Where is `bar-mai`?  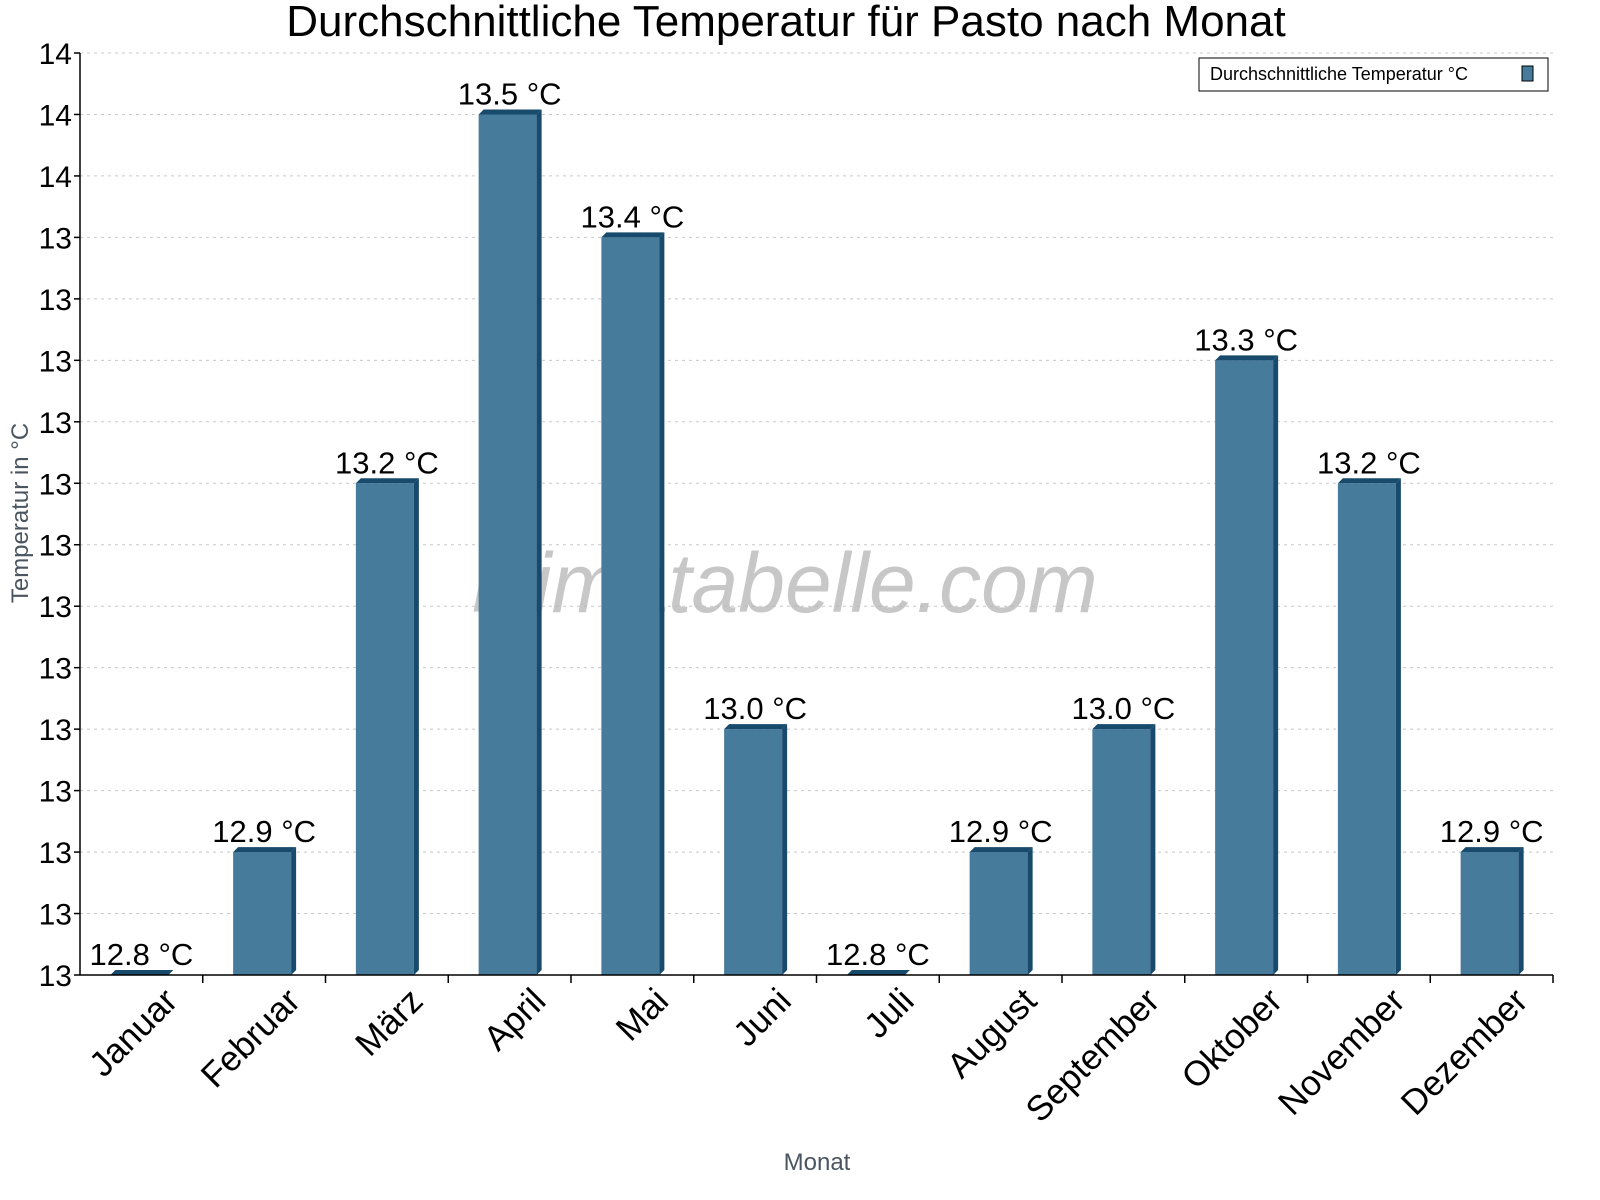 bar-mai is located at coordinates (633, 603).